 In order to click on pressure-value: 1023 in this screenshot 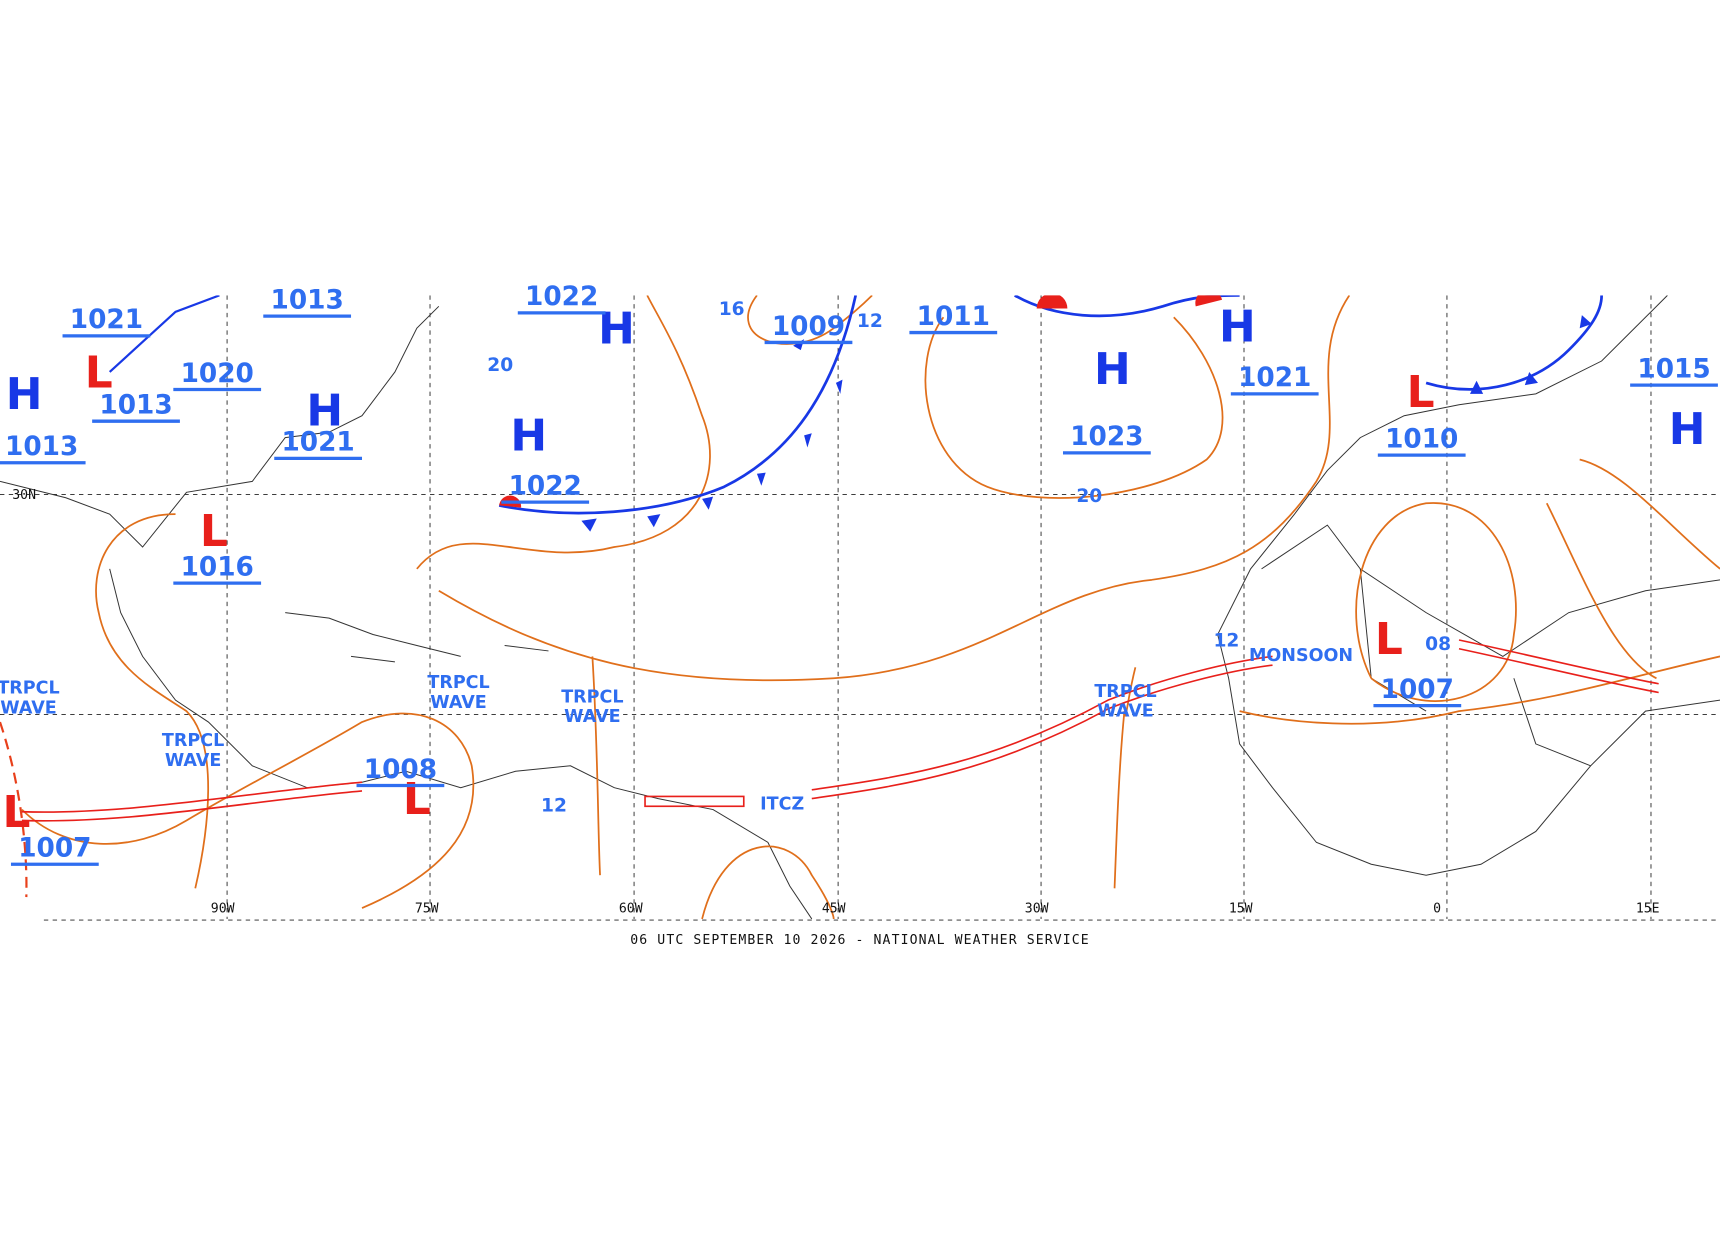, I will do `click(1106, 437)`.